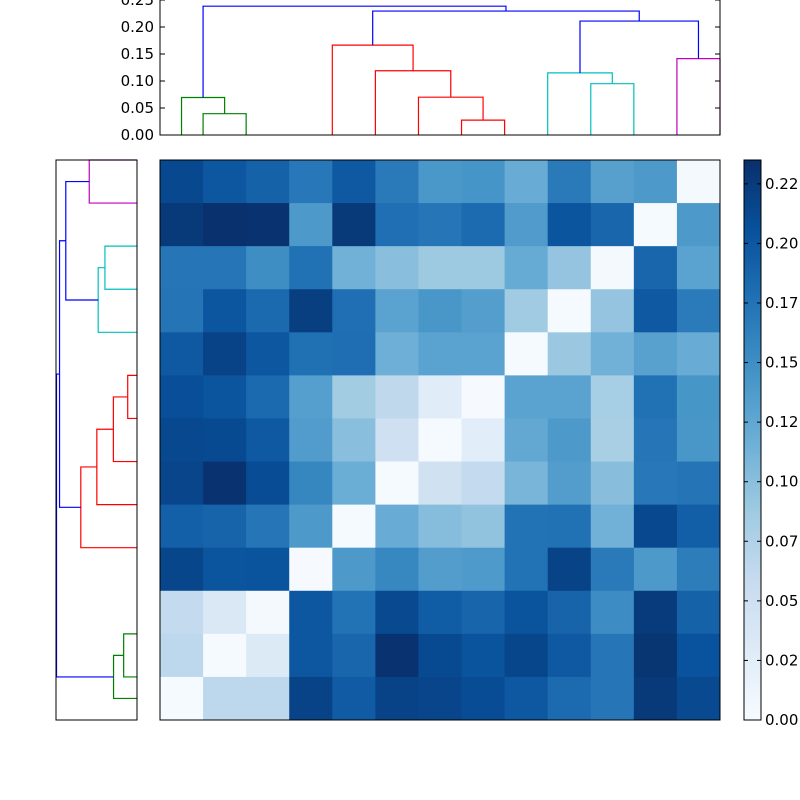 Image resolution: width=800 pixels, height=800 pixels. I want to click on top-dendrogram-tick-label: 0.20, so click(137, 27).